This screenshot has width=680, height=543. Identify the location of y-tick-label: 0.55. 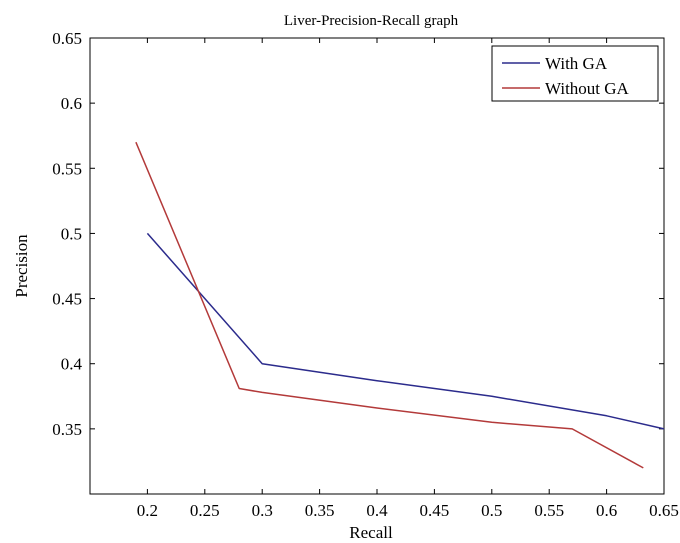
(67, 168).